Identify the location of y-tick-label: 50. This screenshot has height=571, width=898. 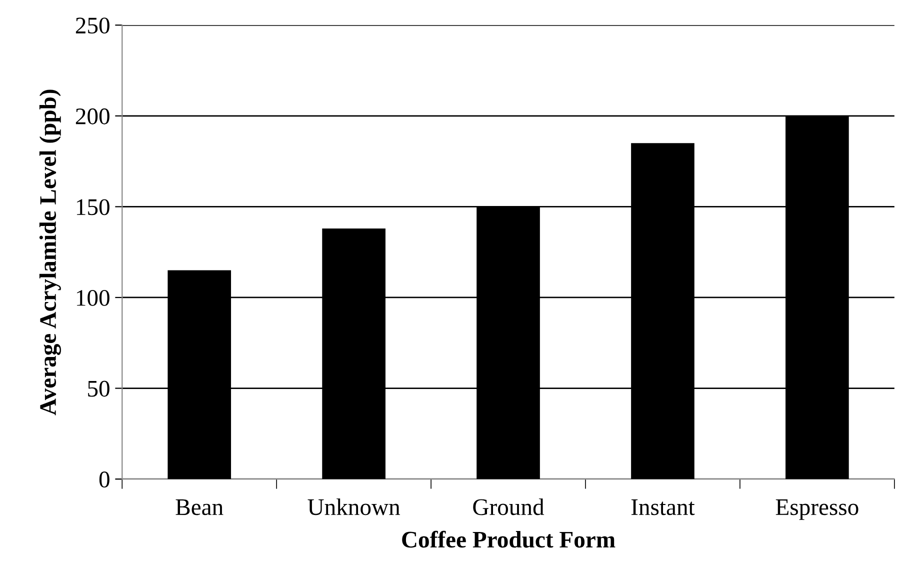
(99, 388).